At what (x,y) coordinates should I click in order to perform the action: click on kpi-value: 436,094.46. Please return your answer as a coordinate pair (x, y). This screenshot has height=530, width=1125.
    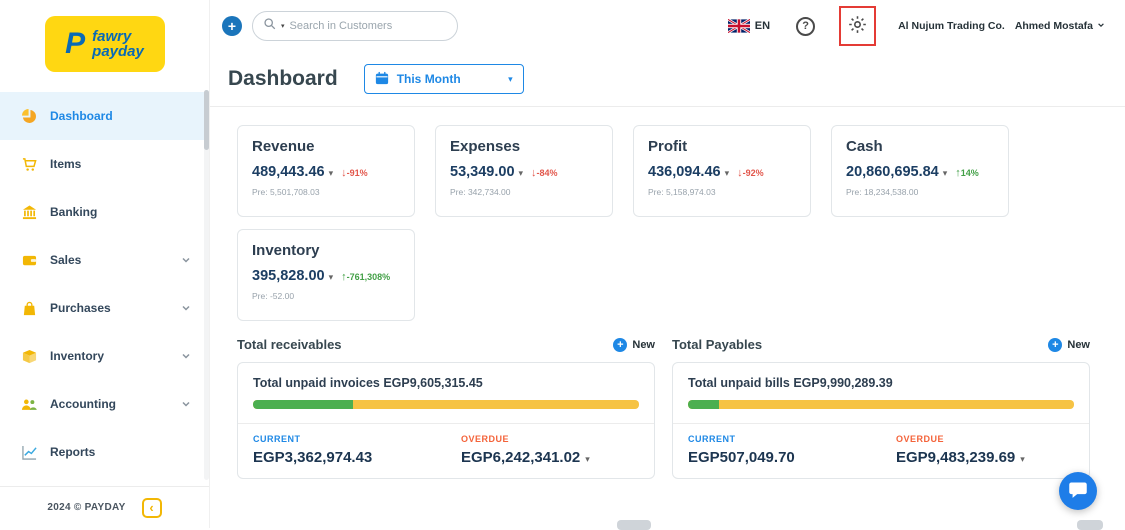
    Looking at the image, I should click on (684, 172).